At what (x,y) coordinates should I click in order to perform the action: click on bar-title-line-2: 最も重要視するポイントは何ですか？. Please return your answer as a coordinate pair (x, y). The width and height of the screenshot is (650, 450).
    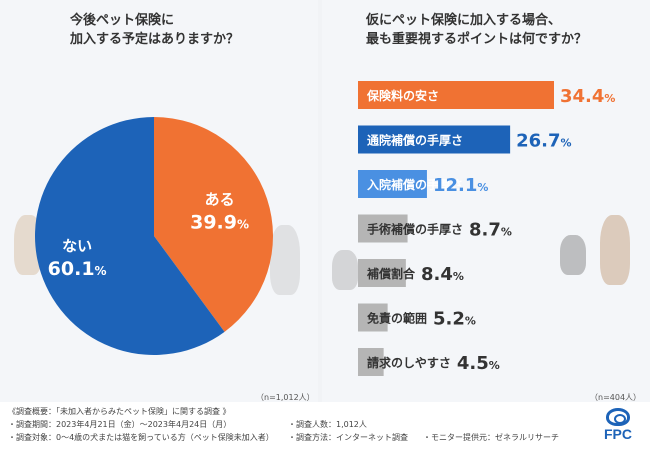
    Looking at the image, I should click on (477, 39).